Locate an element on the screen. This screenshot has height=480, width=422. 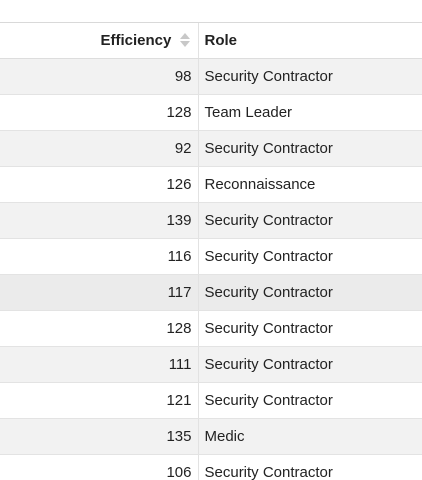
table-row: 92 Security Contractor is located at coordinates (211, 148).